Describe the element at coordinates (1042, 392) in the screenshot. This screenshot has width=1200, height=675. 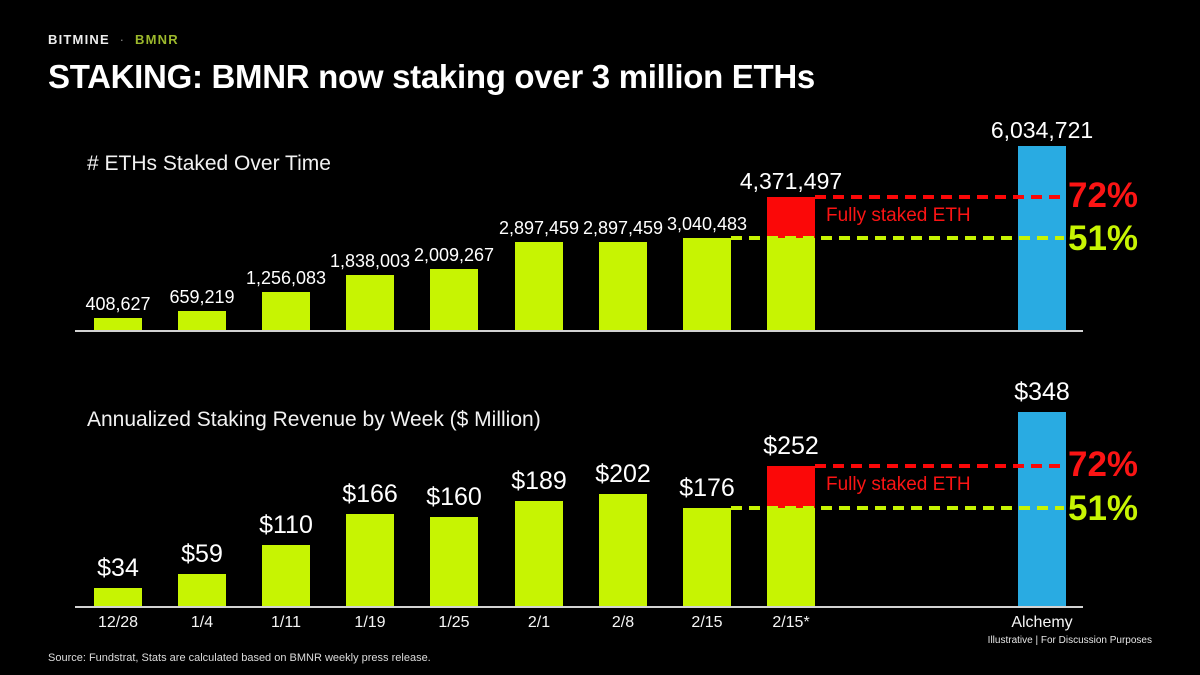
I see `staking-revenue-bar-value-label: $348` at that location.